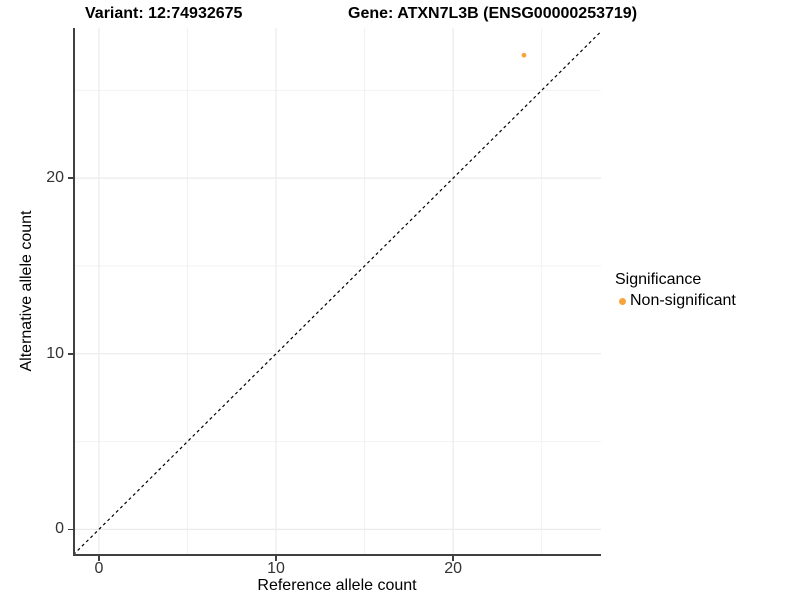 This screenshot has height=600, width=800. I want to click on legend: Significance Non-significant, so click(675, 291).